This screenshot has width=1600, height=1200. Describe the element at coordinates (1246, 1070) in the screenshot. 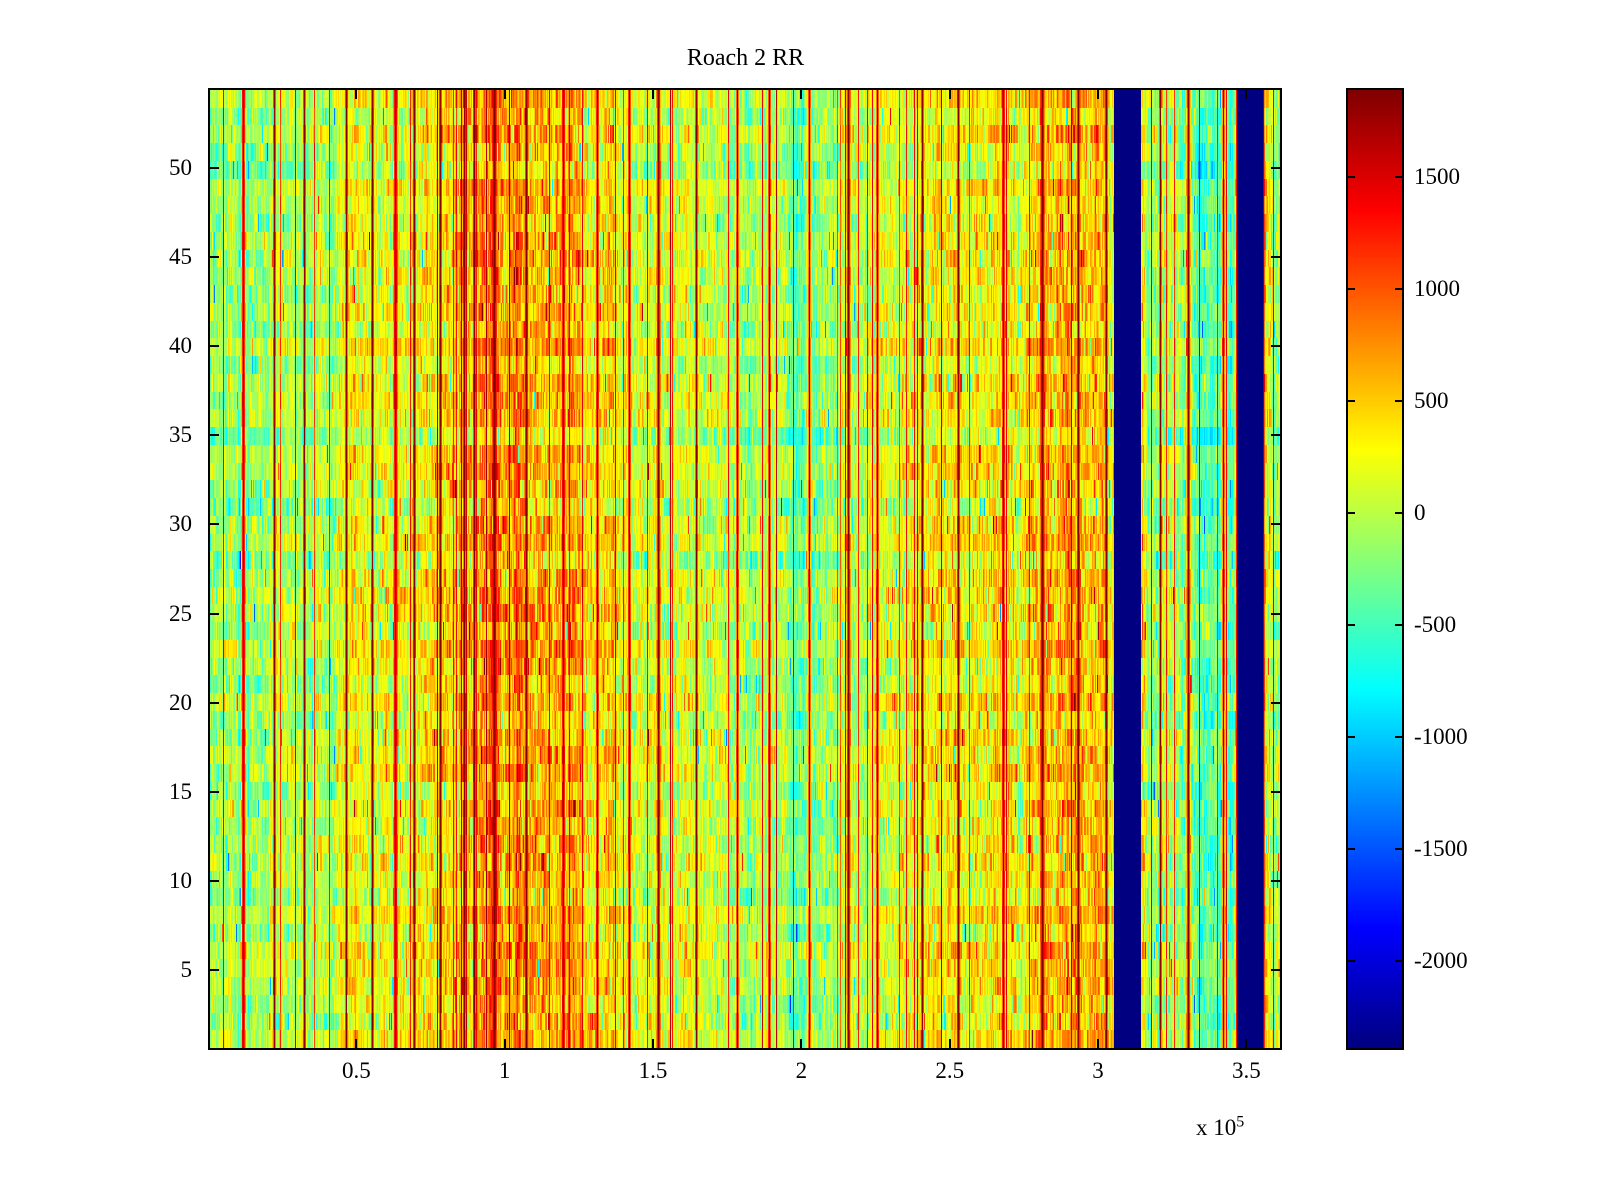

I see `x-axis-tick-label: 3.5` at that location.